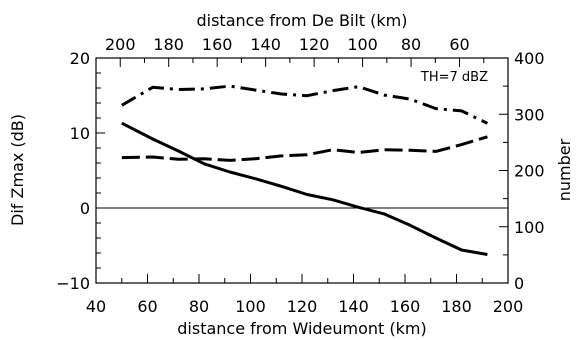  Describe the element at coordinates (529, 227) in the screenshot. I see `right-tick-label: 100` at that location.